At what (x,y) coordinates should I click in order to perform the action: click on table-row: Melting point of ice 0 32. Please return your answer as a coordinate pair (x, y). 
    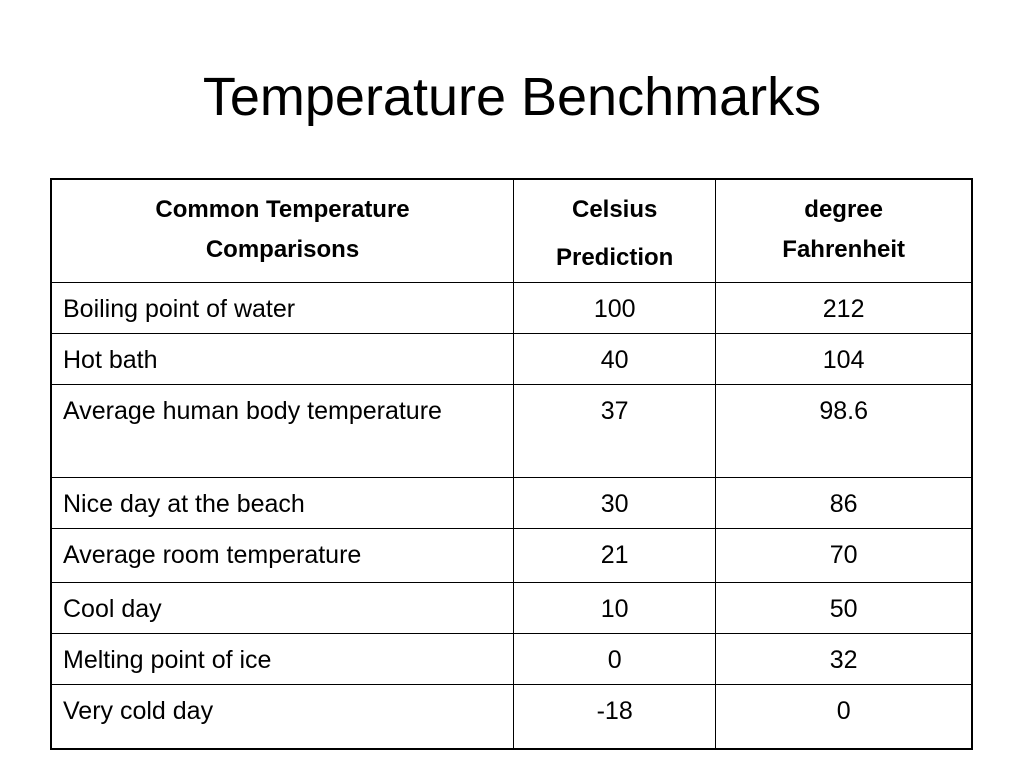
    Looking at the image, I should click on (511, 659).